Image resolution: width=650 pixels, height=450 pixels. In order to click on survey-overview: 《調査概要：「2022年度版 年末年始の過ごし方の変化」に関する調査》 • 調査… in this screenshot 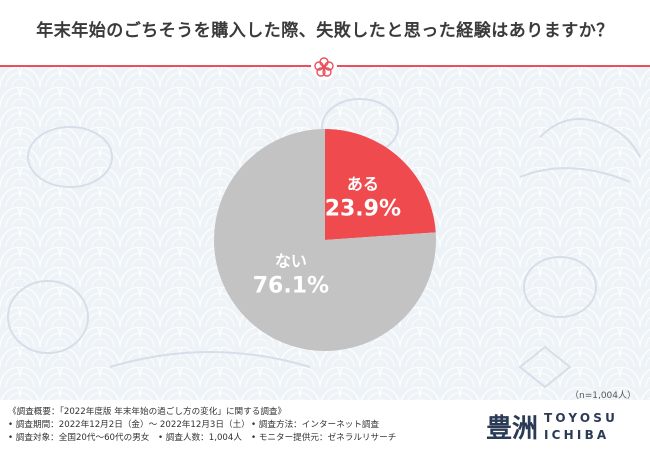, I will do `click(202, 425)`.